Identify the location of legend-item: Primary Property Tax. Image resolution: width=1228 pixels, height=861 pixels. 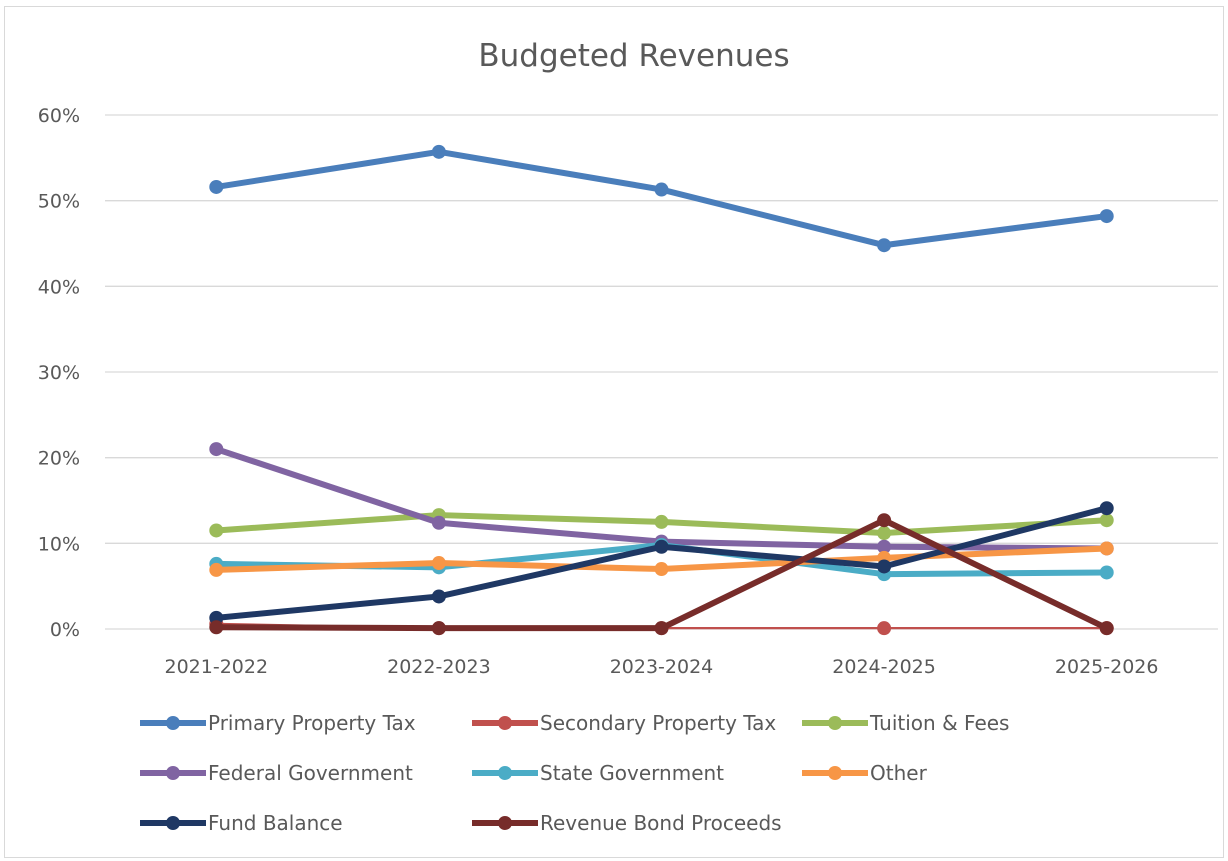
(278, 723).